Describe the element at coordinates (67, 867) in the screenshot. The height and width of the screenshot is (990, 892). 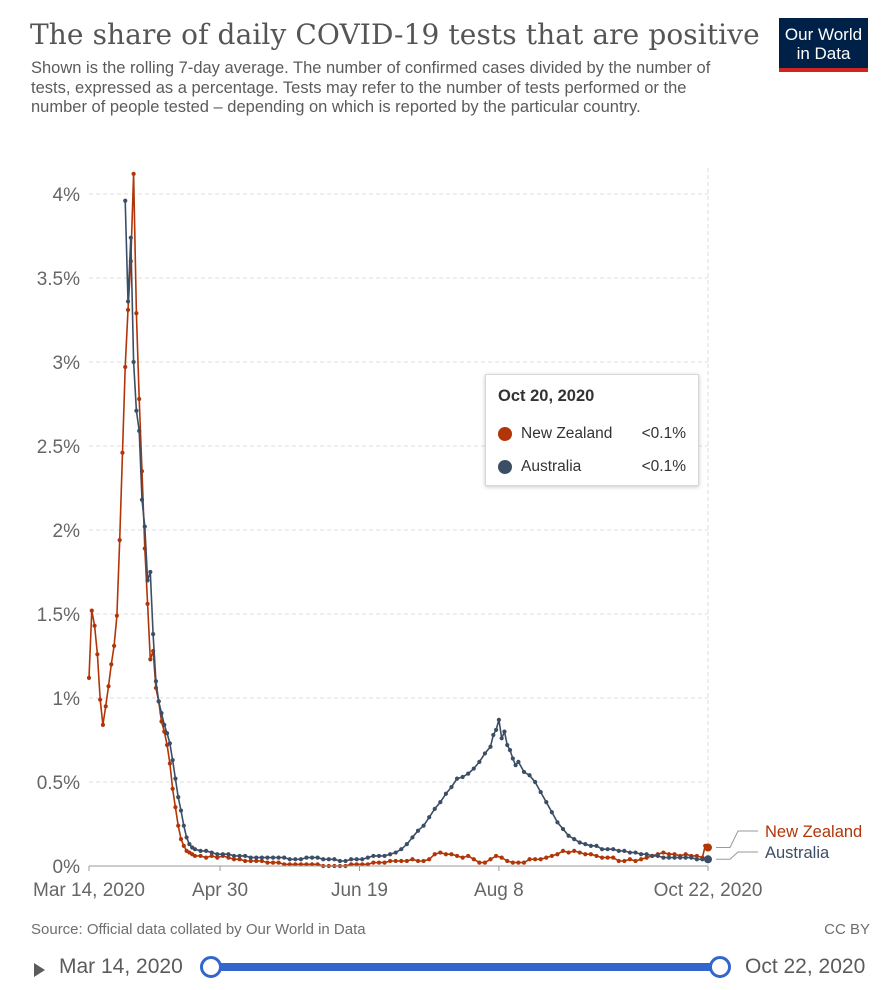
I see `y-tick-label: 0%` at that location.